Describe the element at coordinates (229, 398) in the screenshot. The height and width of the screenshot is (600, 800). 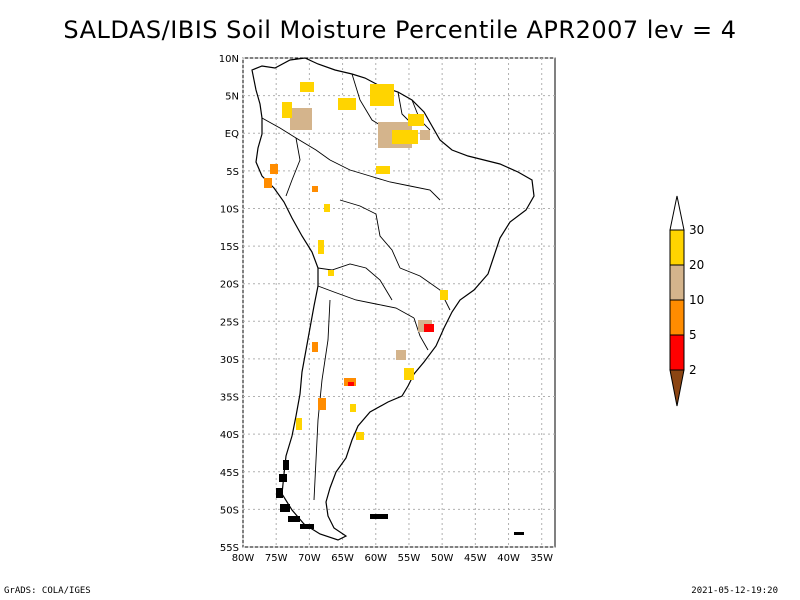
I see `lat-label-35s: 35S` at that location.